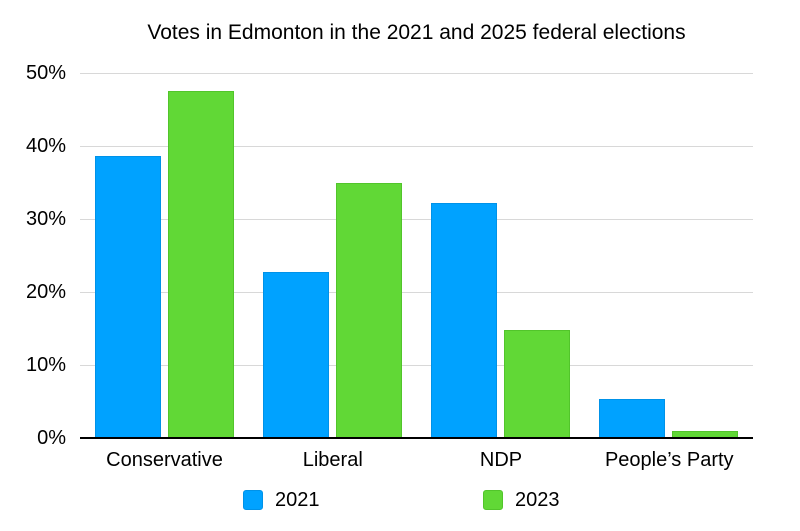  I want to click on x-tick-label-conservative: Conservative, so click(164, 460).